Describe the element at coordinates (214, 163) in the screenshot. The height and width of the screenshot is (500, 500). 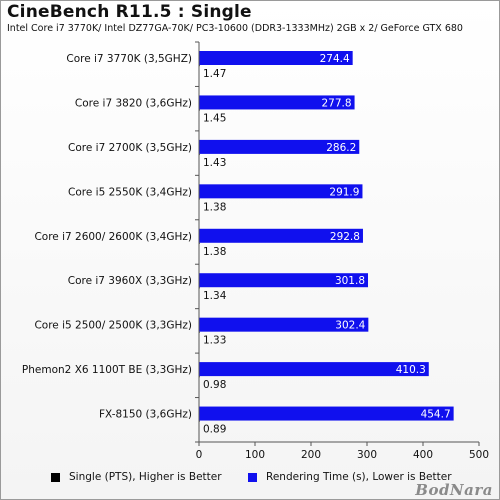
I see `value-label-single-score: 1.43` at that location.